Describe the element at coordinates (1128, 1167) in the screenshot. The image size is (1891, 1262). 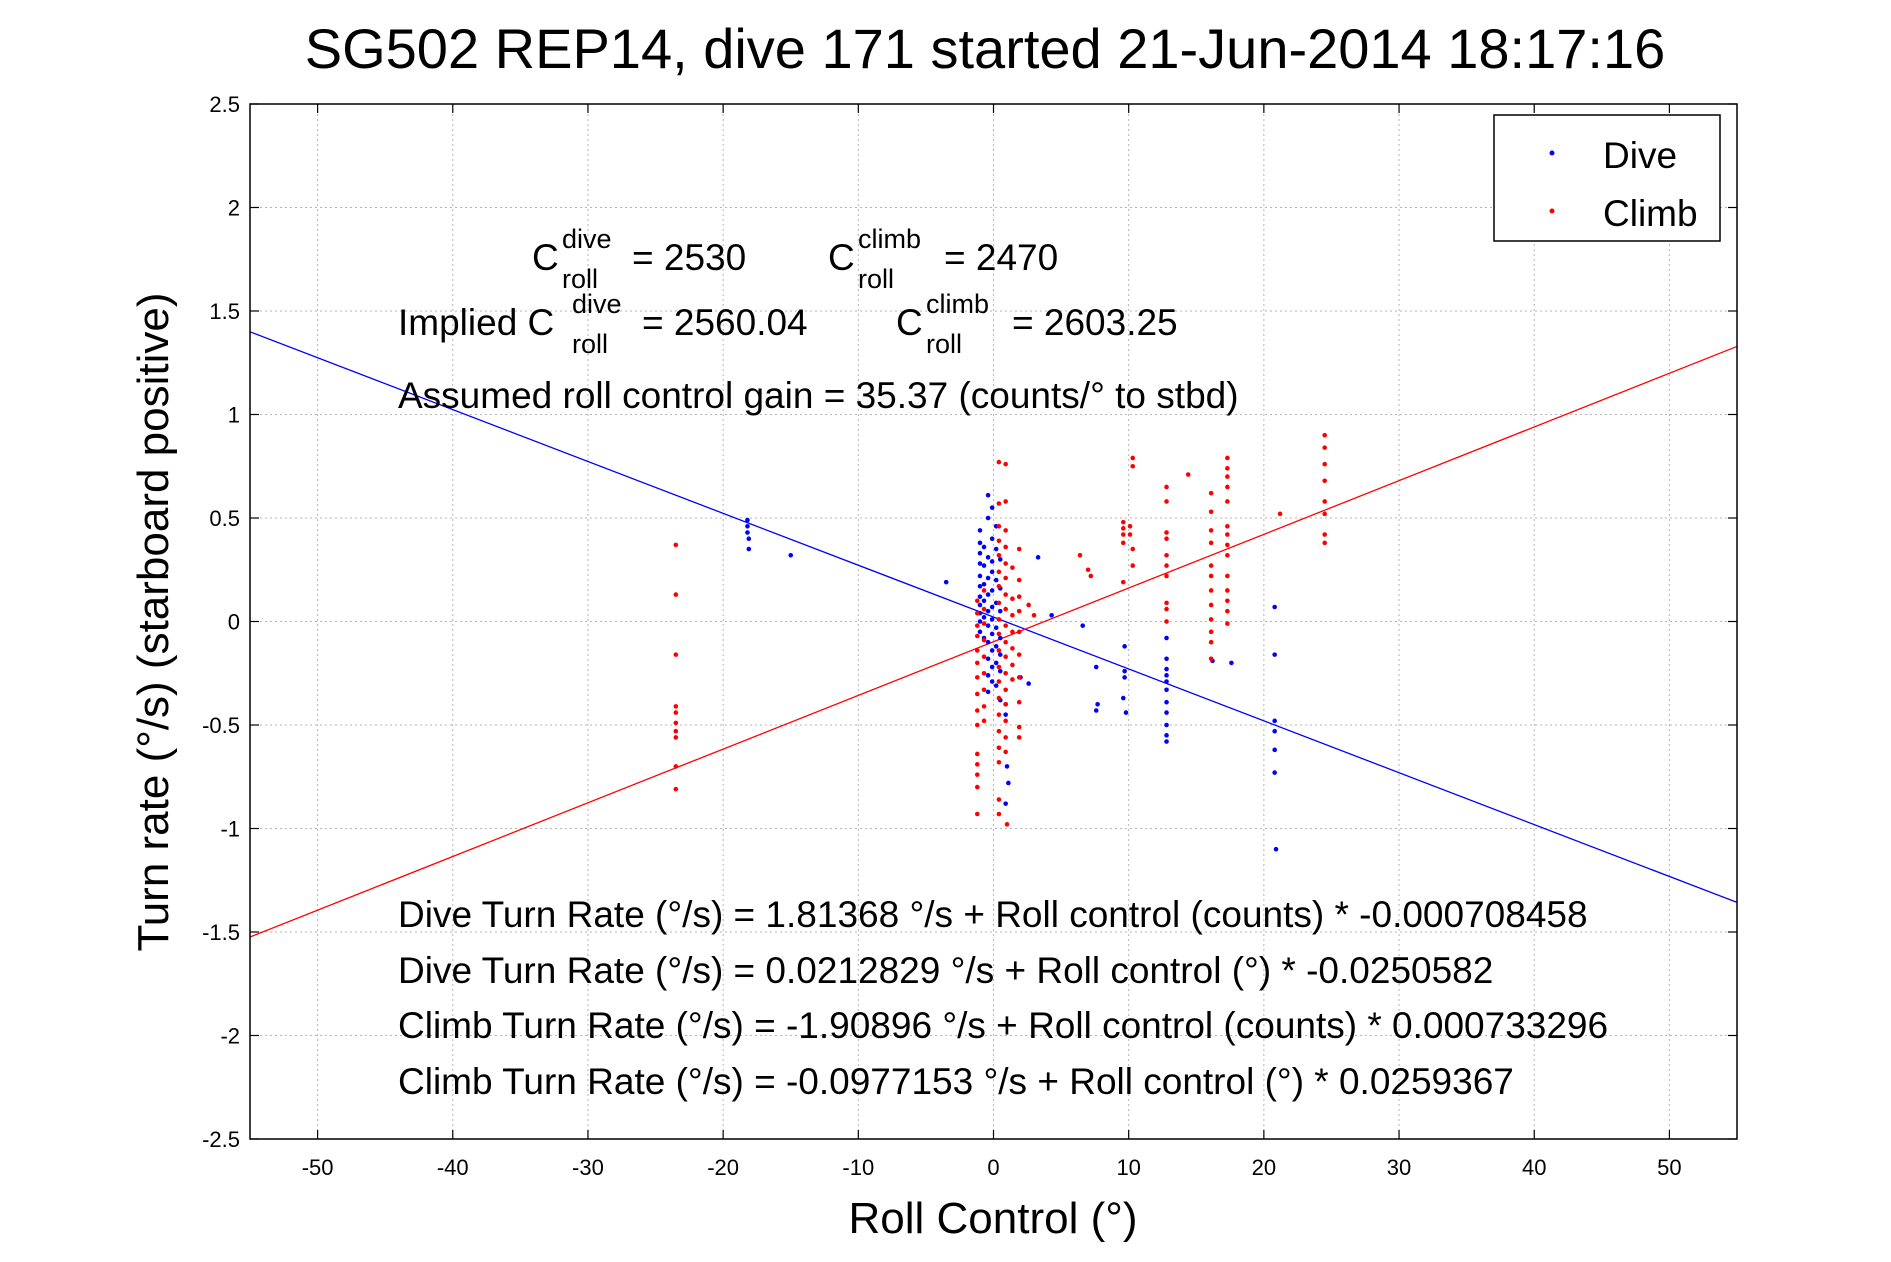
I see `x-tick-label: 10` at that location.